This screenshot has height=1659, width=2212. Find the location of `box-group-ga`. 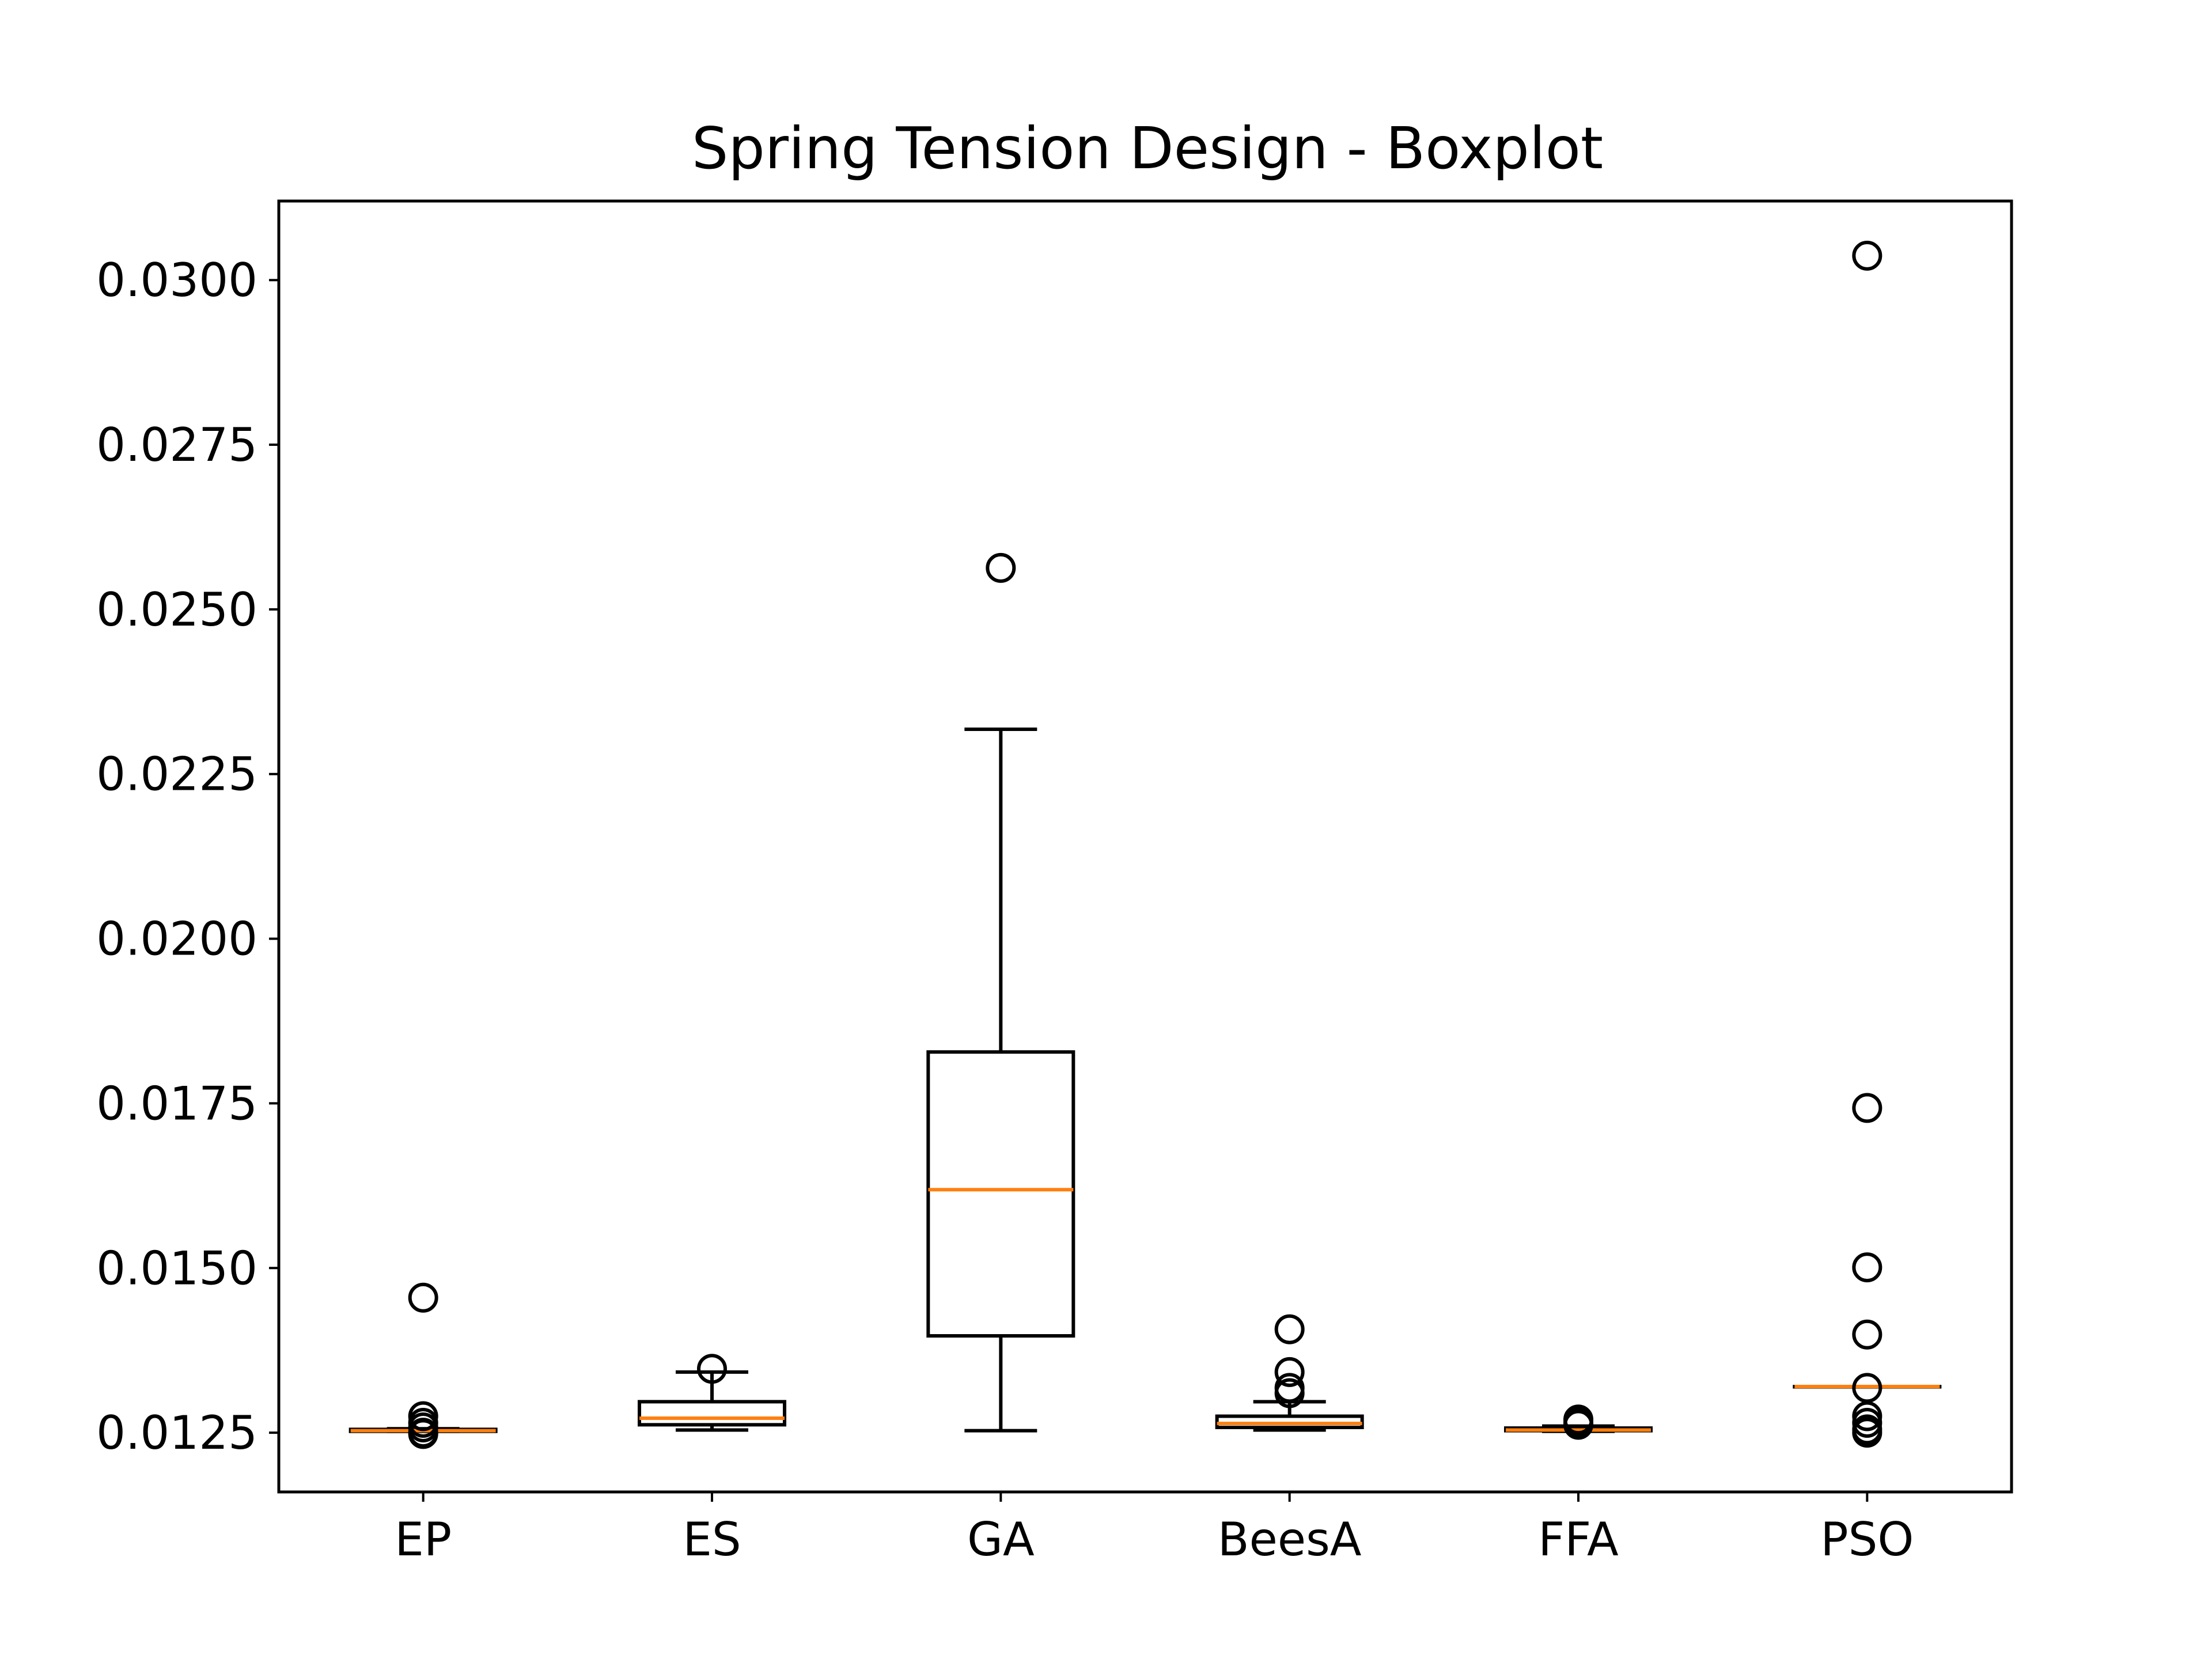

box-group-ga is located at coordinates (1000, 992).